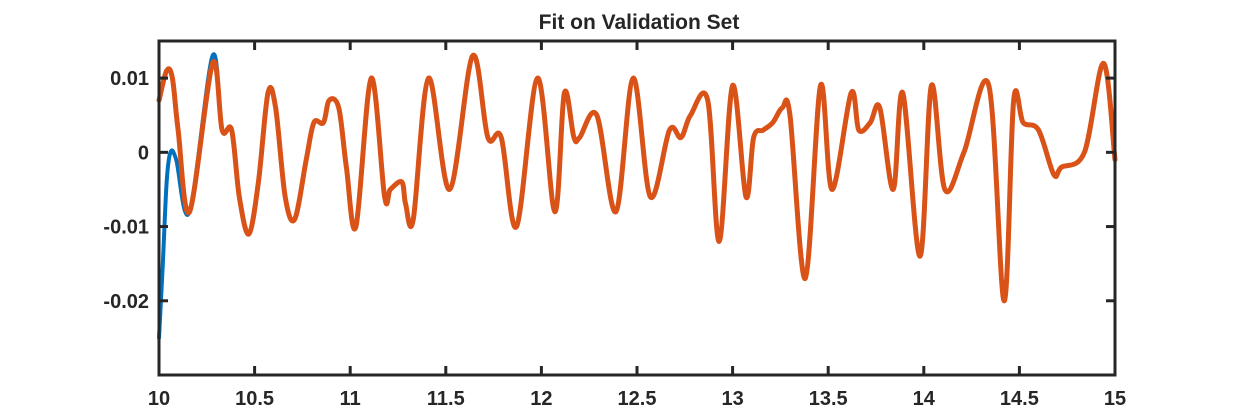  What do you see at coordinates (1115, 399) in the screenshot?
I see `x-tick-label: 15` at bounding box center [1115, 399].